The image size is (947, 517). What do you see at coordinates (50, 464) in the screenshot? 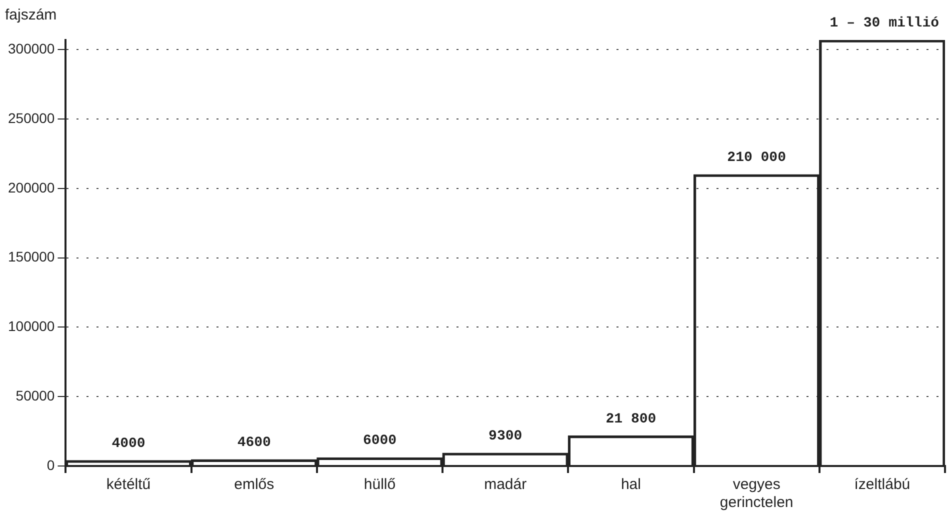
I see `y-tick-label: 0` at bounding box center [50, 464].